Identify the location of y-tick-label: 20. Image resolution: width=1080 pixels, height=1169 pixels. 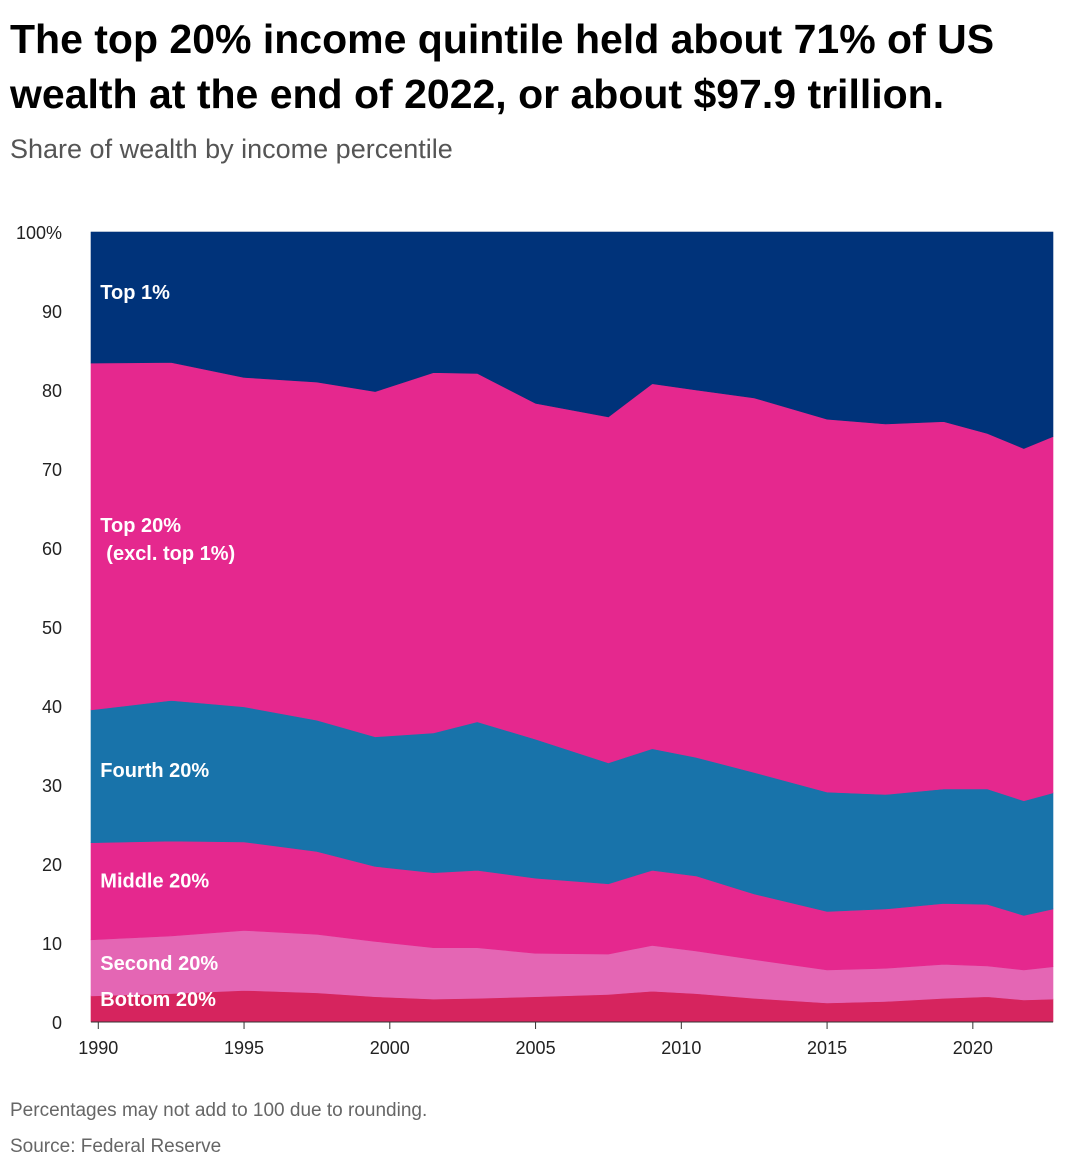
(52, 865).